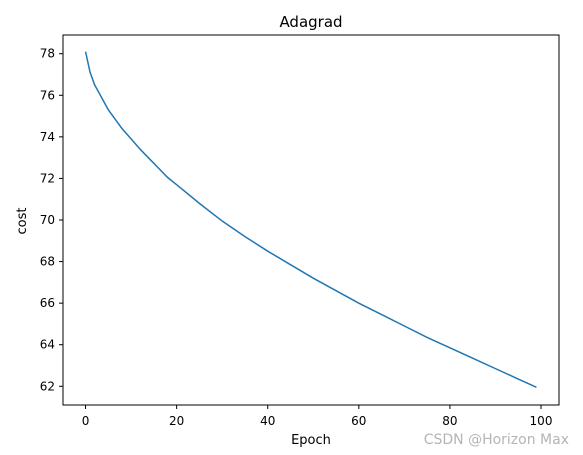 The image size is (583, 455). Describe the element at coordinates (86, 421) in the screenshot. I see `x-tick-label: 0` at that location.